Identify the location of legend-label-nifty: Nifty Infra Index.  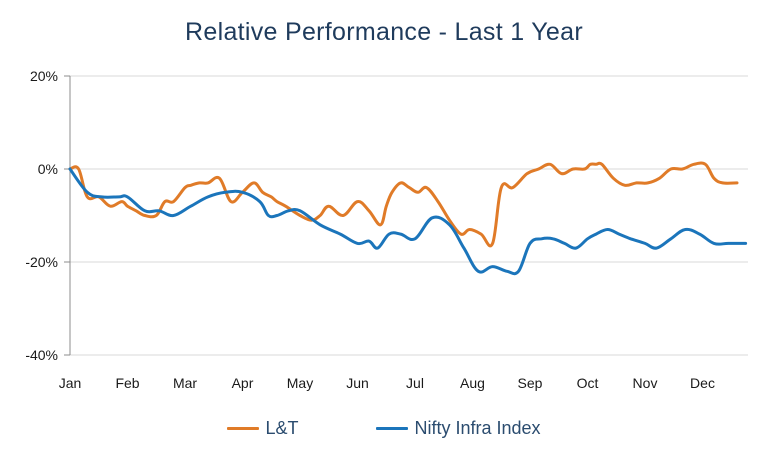
(477, 428).